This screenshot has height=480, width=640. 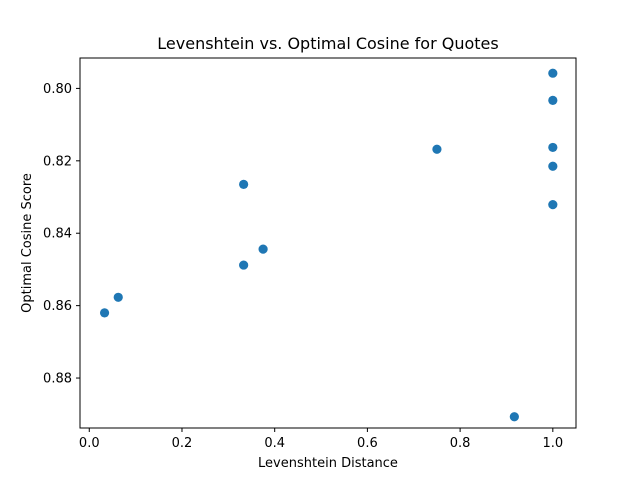 What do you see at coordinates (321, 439) in the screenshot?
I see `x-axis: 0.0 0.2 0.4 0.6 0.8 1.0` at bounding box center [321, 439].